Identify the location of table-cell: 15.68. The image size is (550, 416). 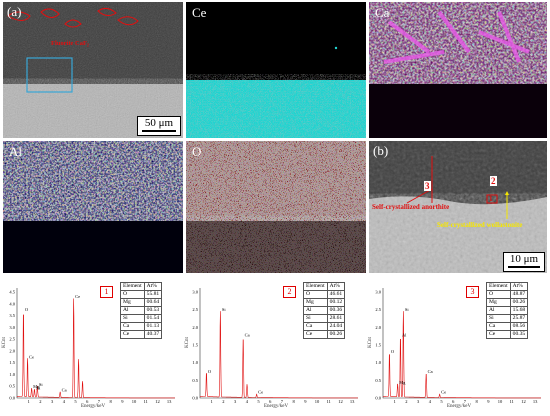
(519, 310).